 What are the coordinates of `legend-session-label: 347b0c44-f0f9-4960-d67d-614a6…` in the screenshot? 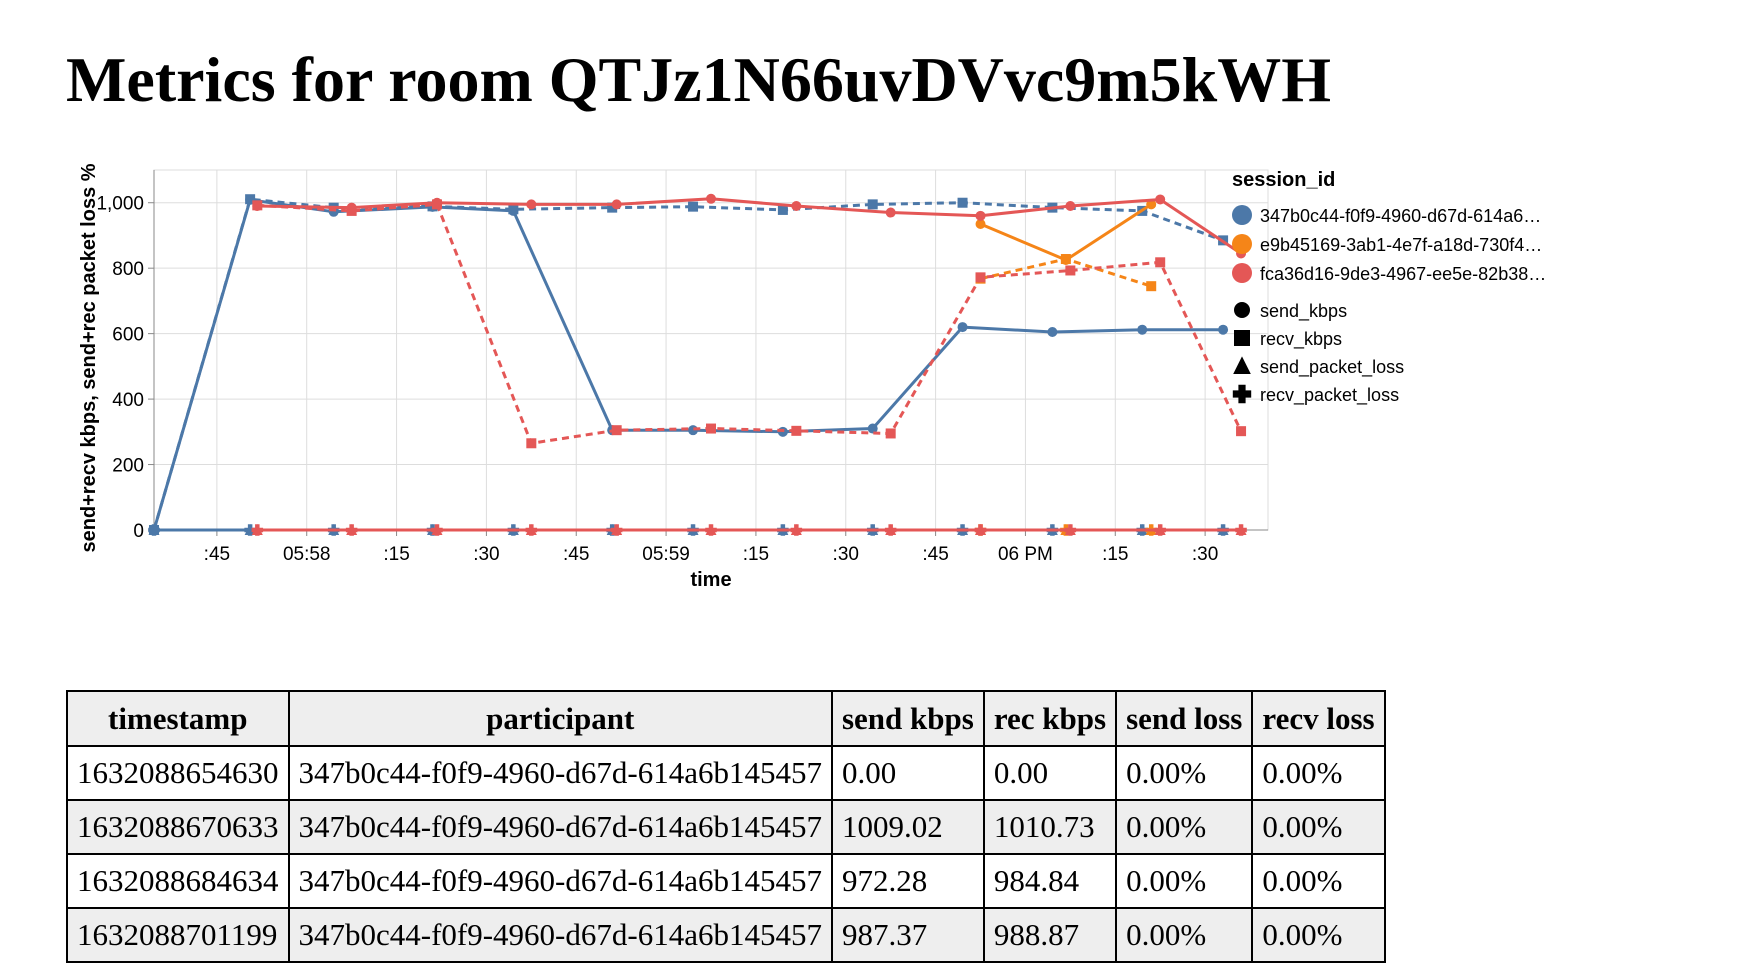 It's located at (1400, 216).